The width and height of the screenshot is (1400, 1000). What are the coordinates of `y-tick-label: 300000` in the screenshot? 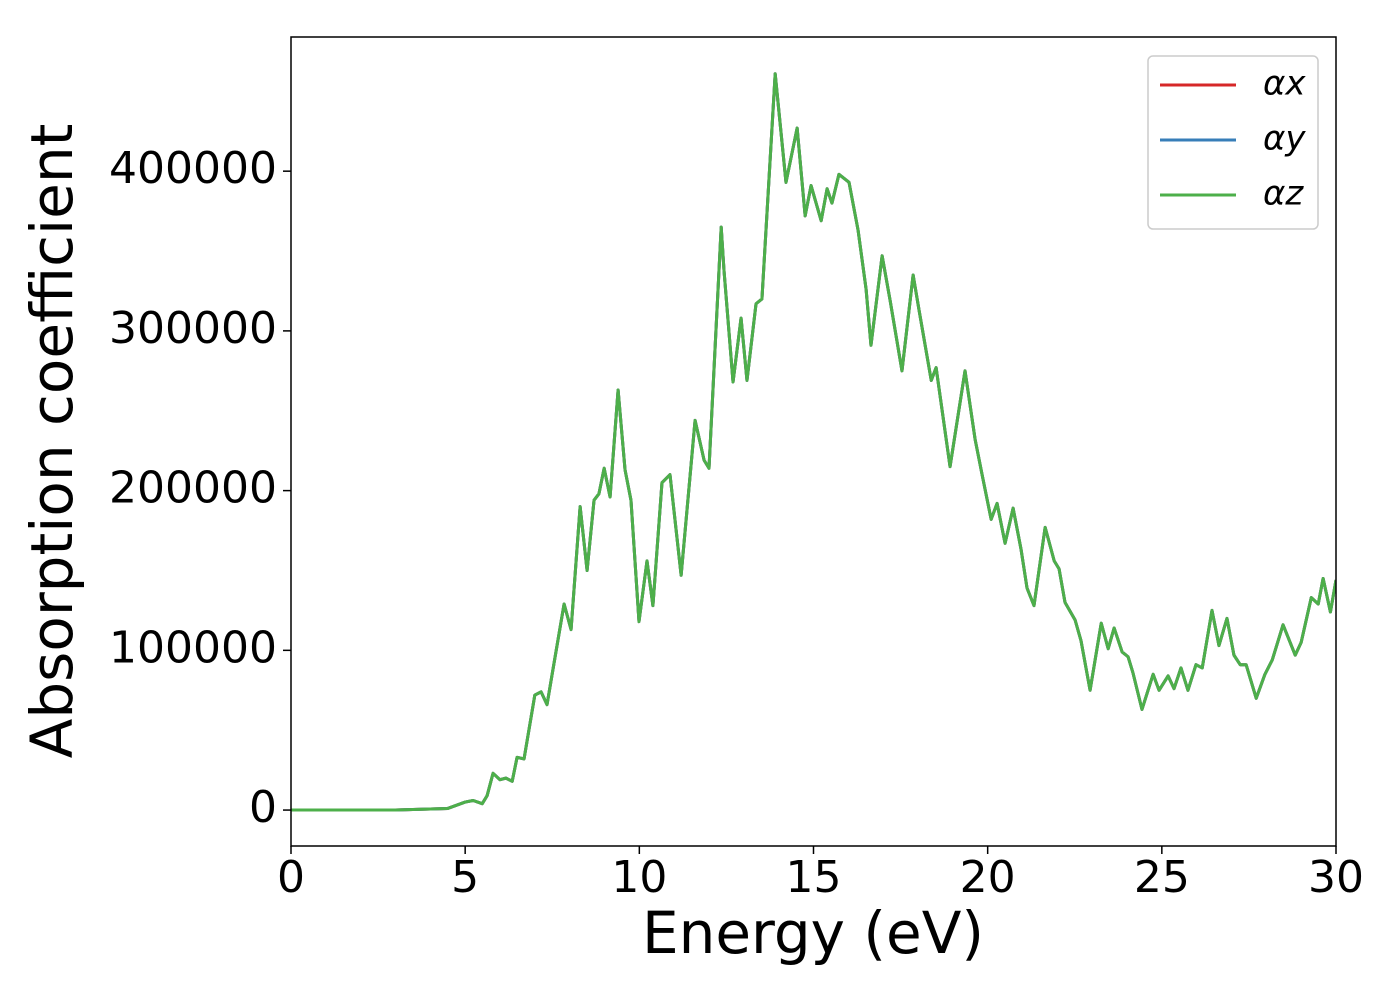 It's located at (193, 328).